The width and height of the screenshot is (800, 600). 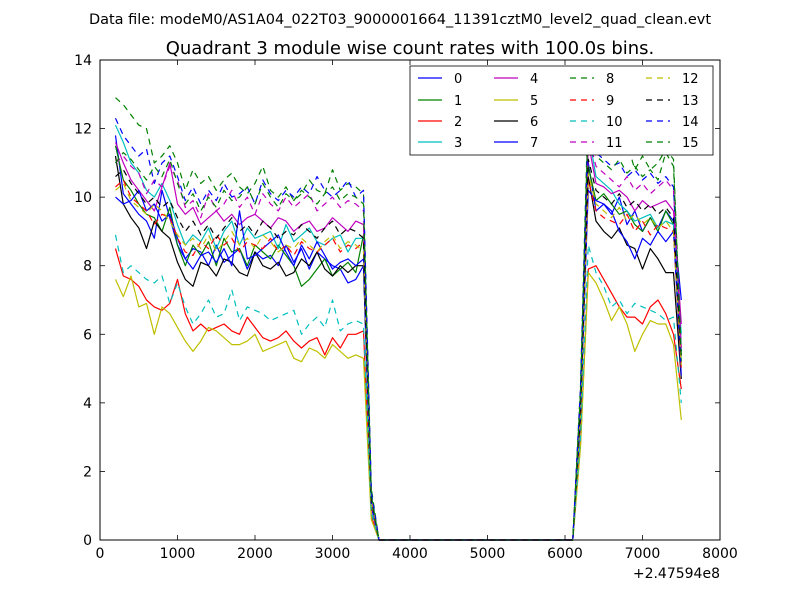 What do you see at coordinates (488, 554) in the screenshot?
I see `x-tick-label: 5000` at bounding box center [488, 554].